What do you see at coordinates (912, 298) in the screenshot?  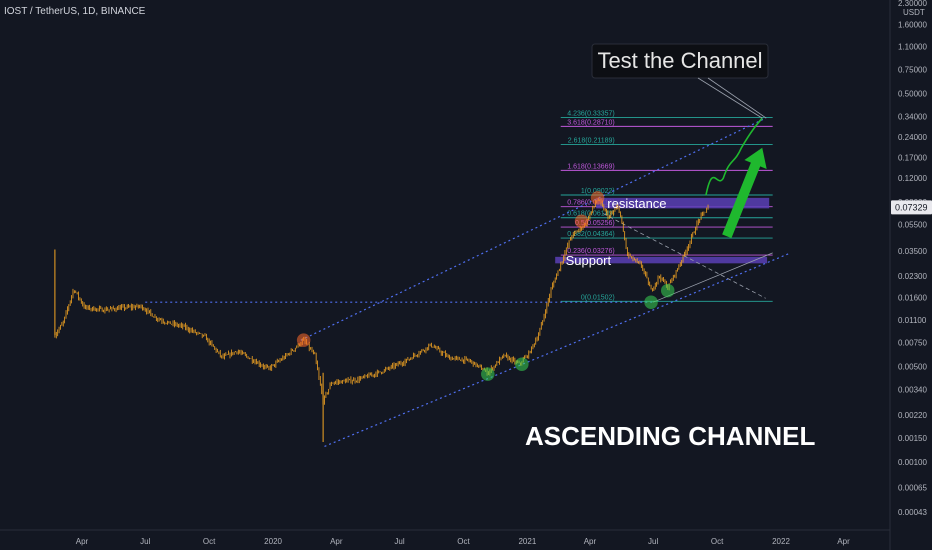 I see `y-tick-label: 0.01600` at bounding box center [912, 298].